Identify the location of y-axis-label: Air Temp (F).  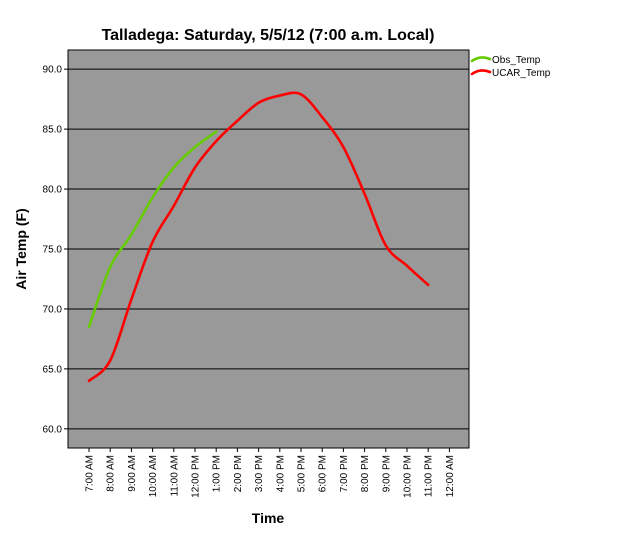
(21, 248).